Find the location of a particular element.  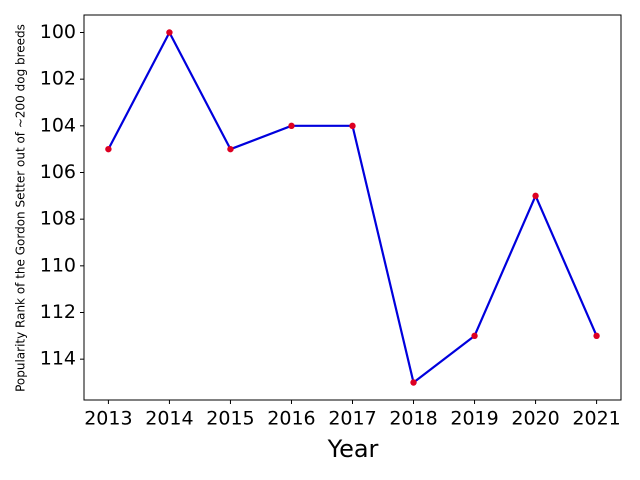

y-tick-label: 102 is located at coordinates (58, 79).